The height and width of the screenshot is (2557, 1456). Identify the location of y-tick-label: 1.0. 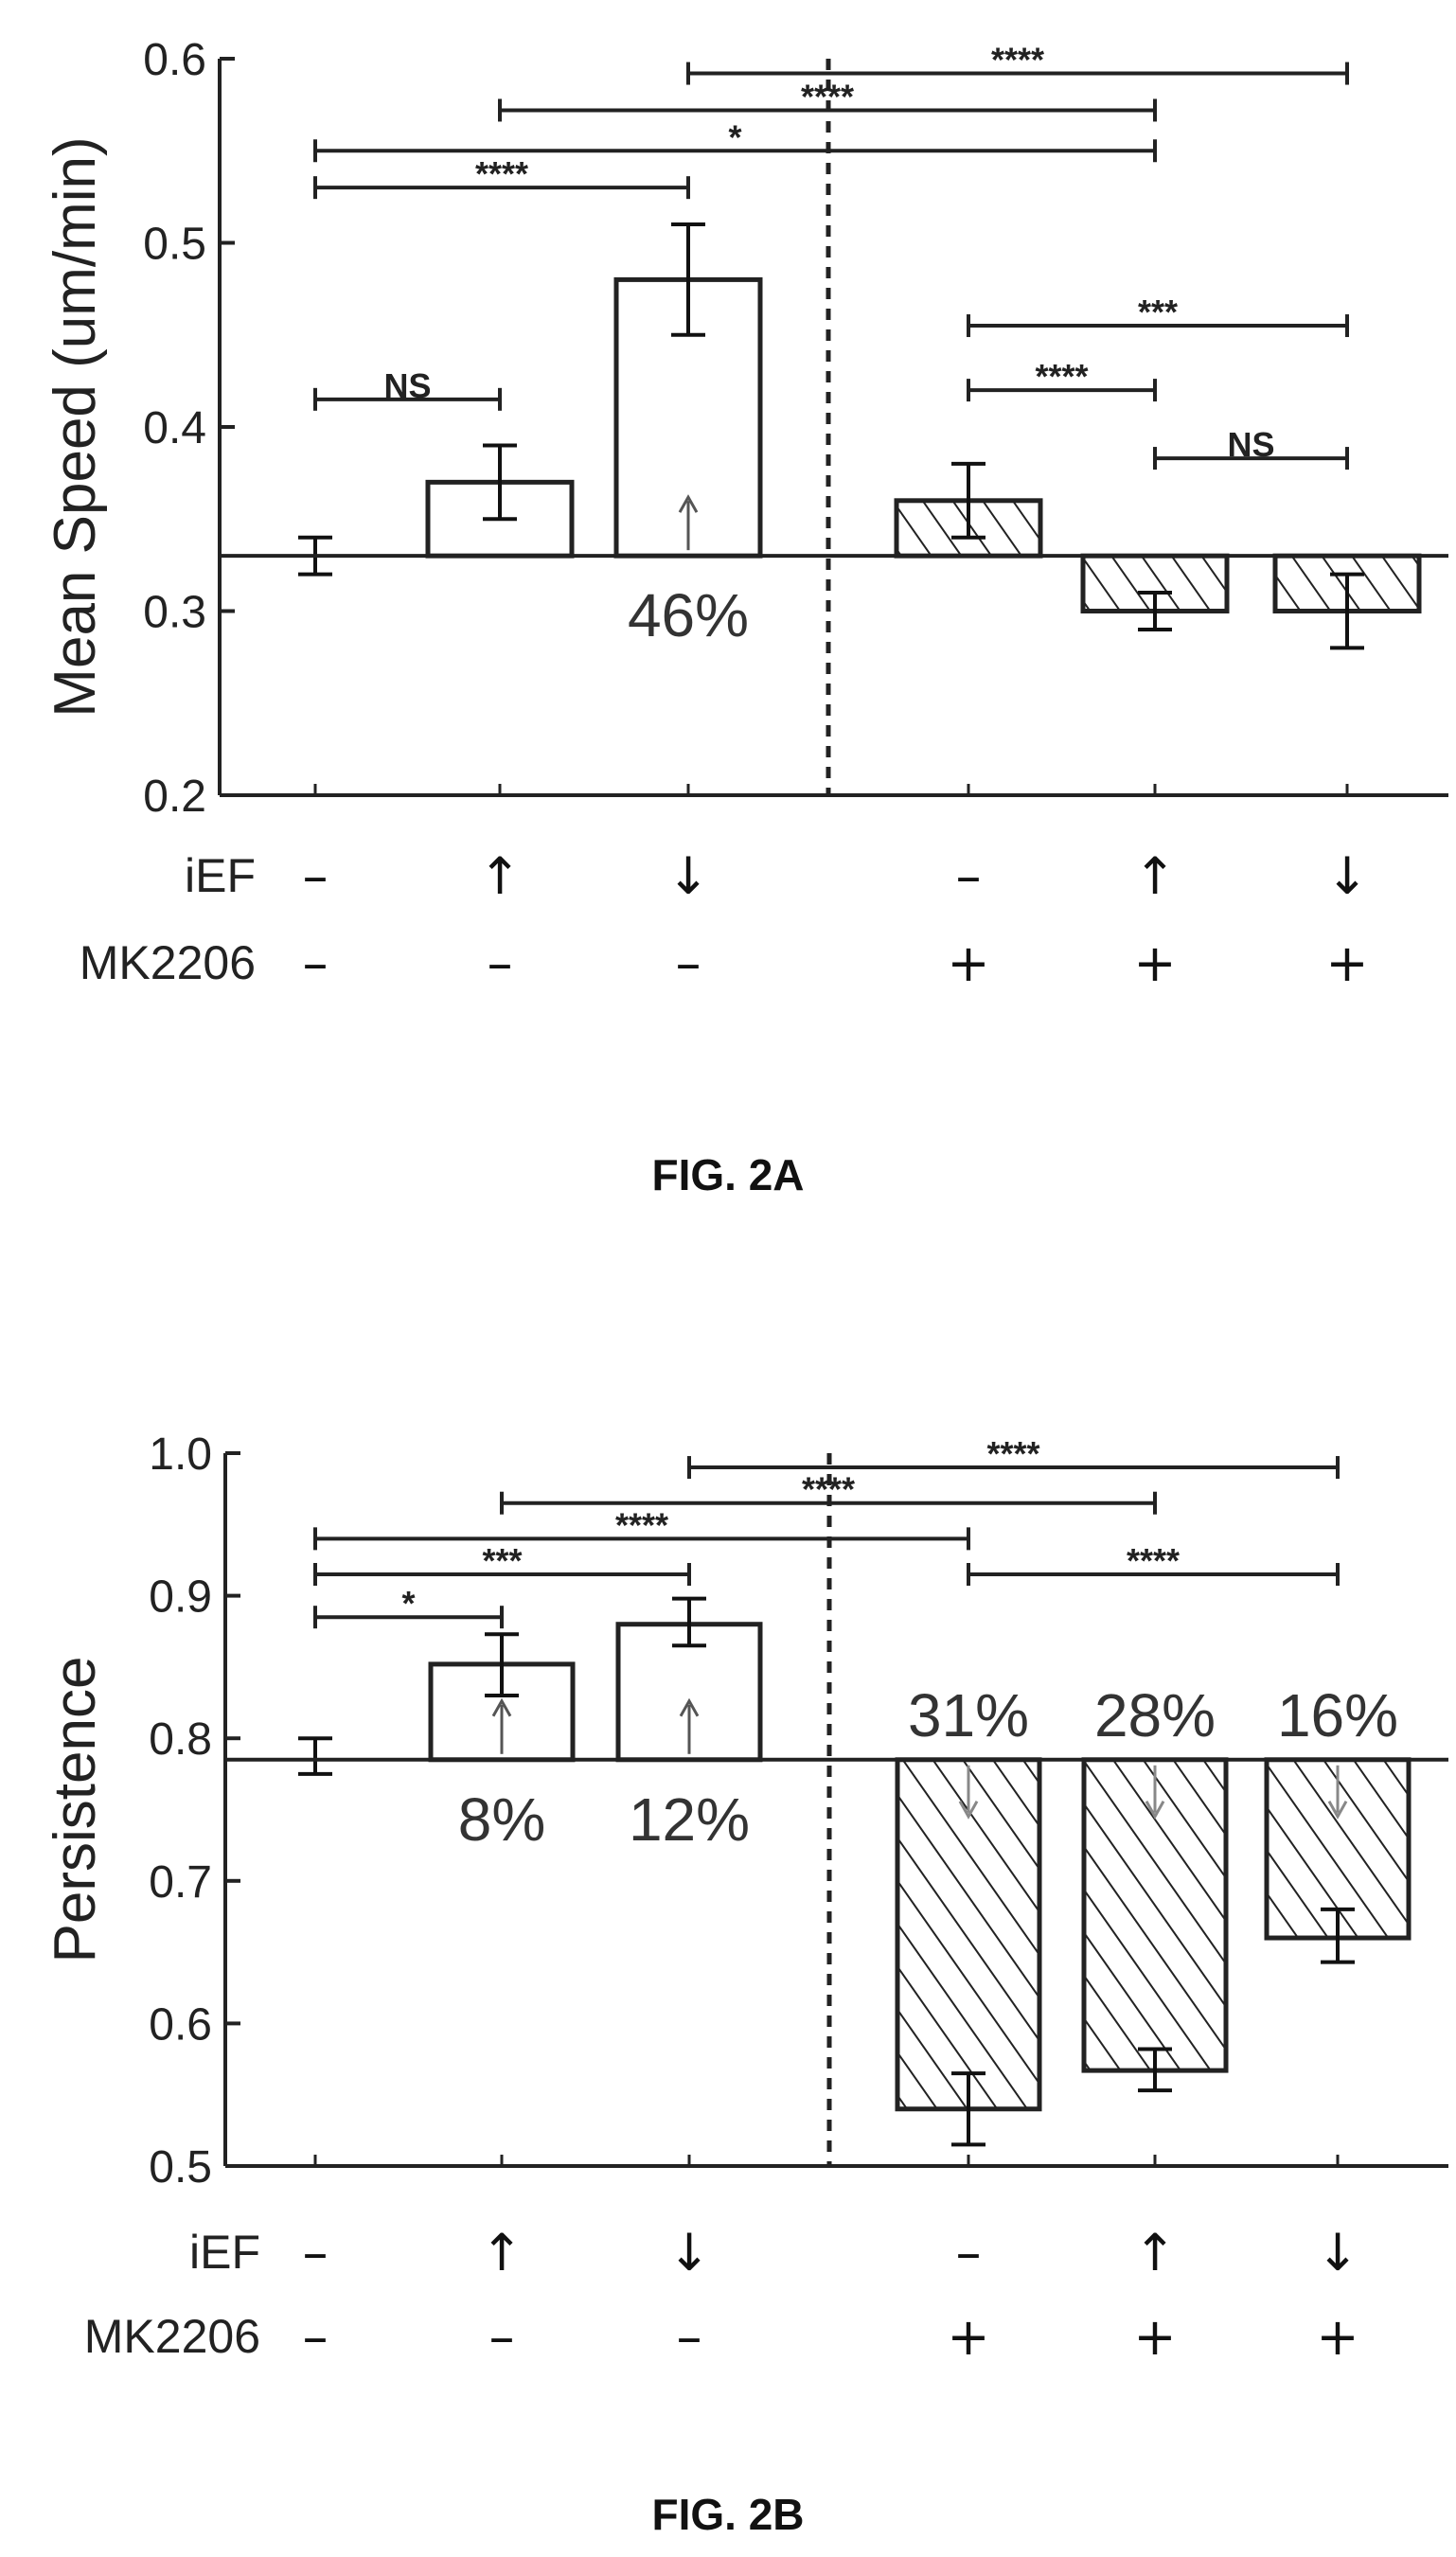
(180, 1455).